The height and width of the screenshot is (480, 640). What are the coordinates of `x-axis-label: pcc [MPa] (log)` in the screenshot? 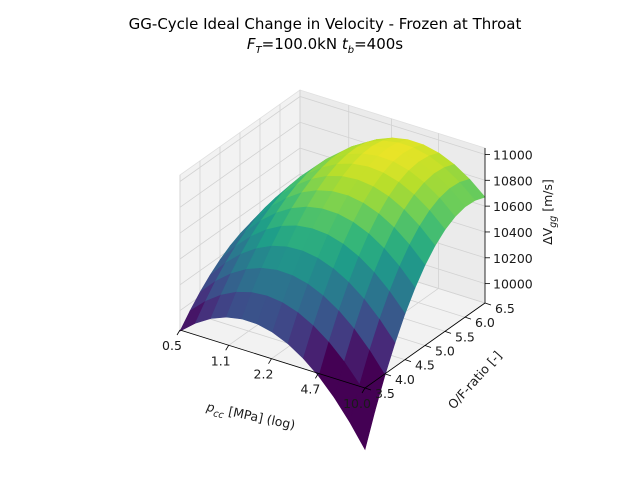 It's located at (249, 418).